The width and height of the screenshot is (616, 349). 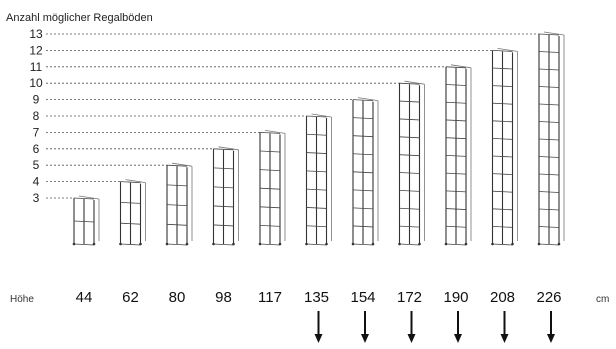 What do you see at coordinates (36, 67) in the screenshot?
I see `level-label: 11` at bounding box center [36, 67].